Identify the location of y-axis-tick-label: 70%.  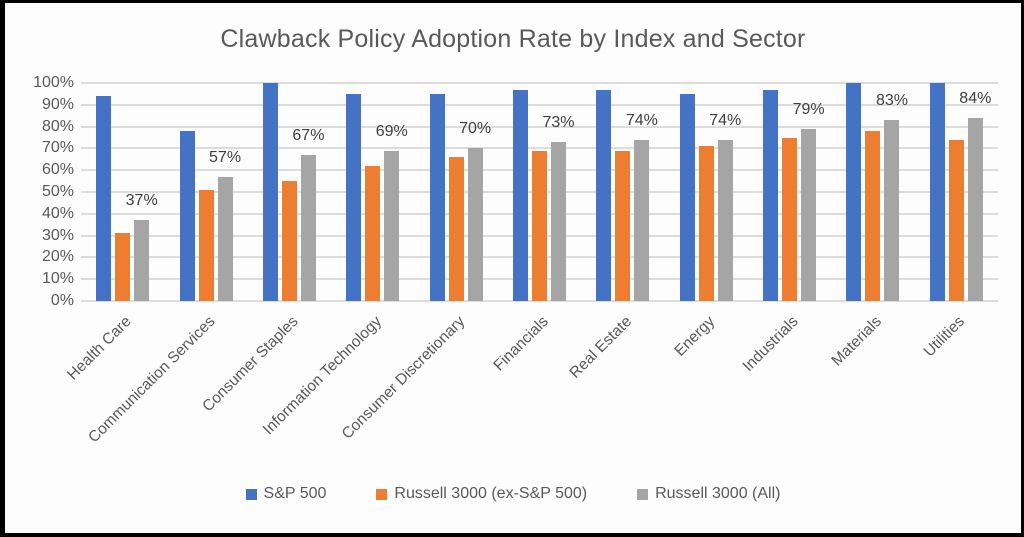
(57, 148).